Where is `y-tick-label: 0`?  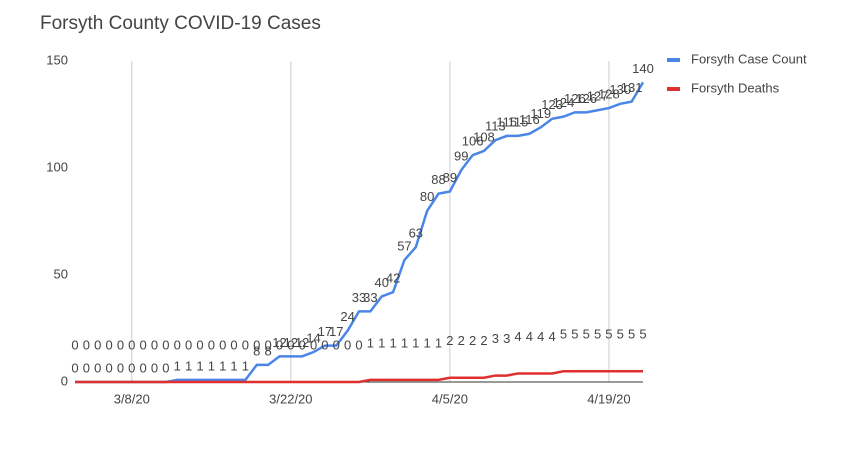 y-tick-label: 0 is located at coordinates (64, 380).